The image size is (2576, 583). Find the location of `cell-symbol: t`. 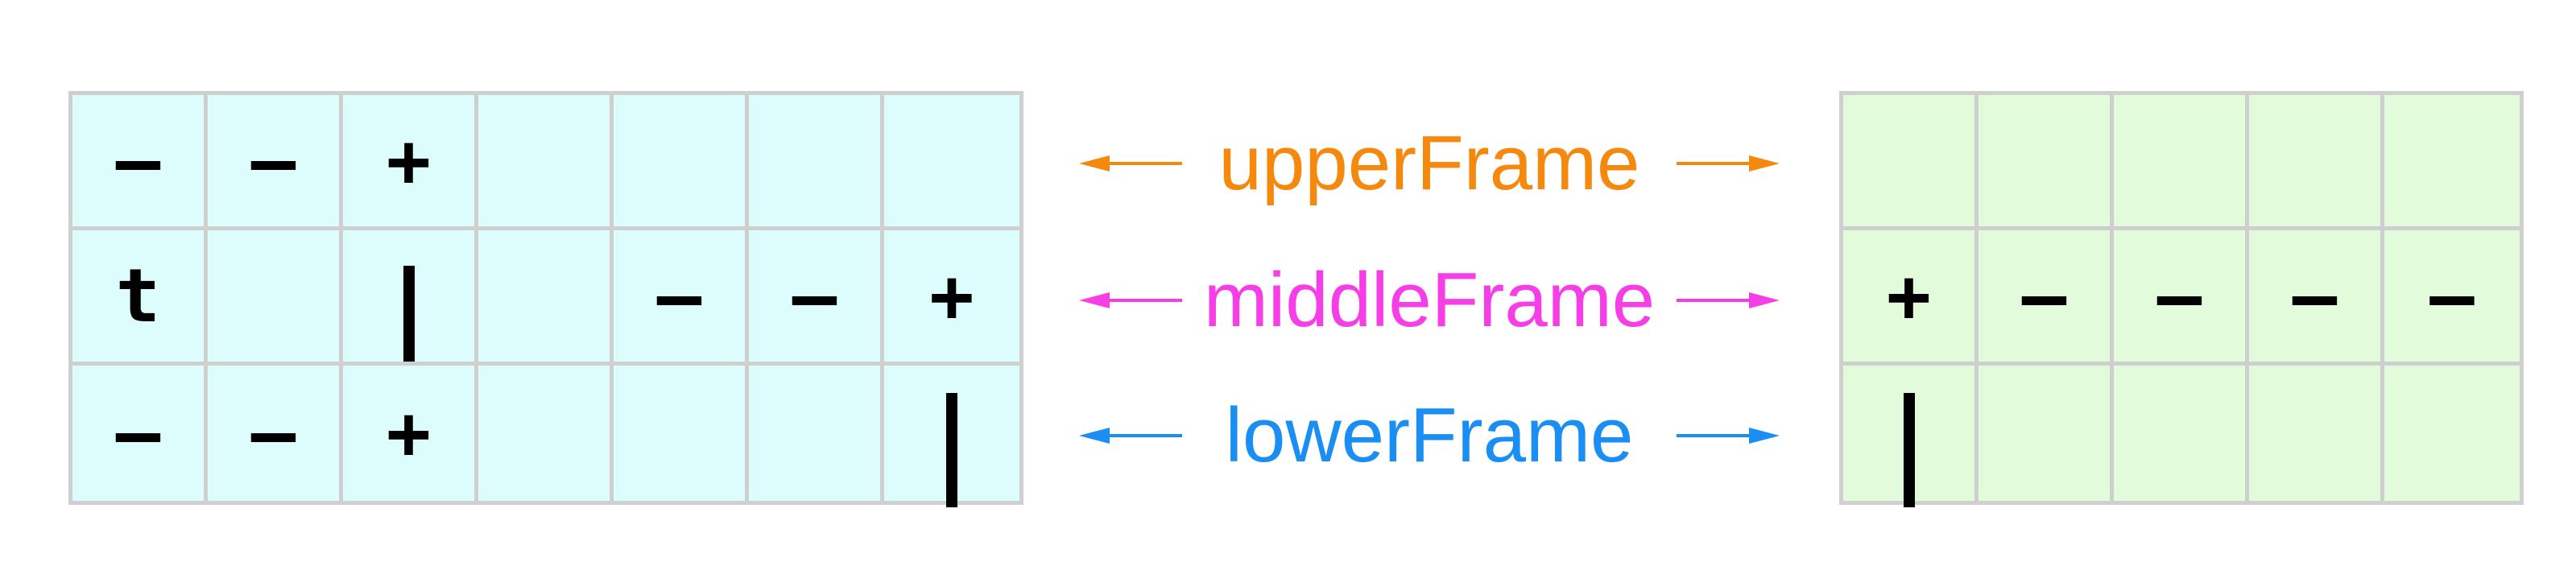

cell-symbol: t is located at coordinates (138, 295).